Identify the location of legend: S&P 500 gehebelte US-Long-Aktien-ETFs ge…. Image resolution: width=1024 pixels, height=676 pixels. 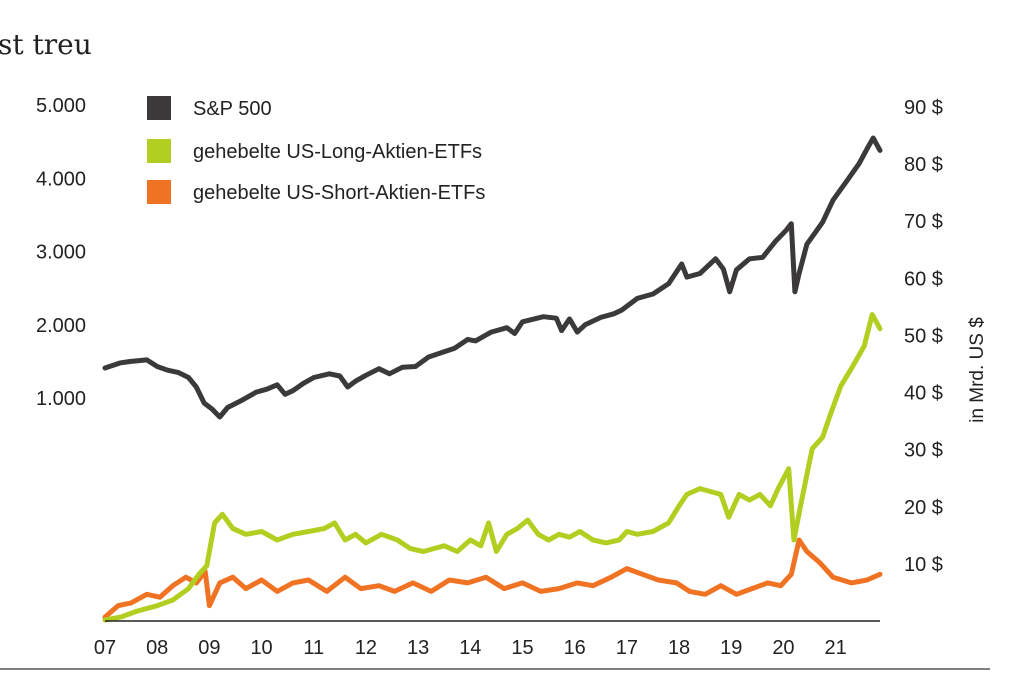
(316, 150).